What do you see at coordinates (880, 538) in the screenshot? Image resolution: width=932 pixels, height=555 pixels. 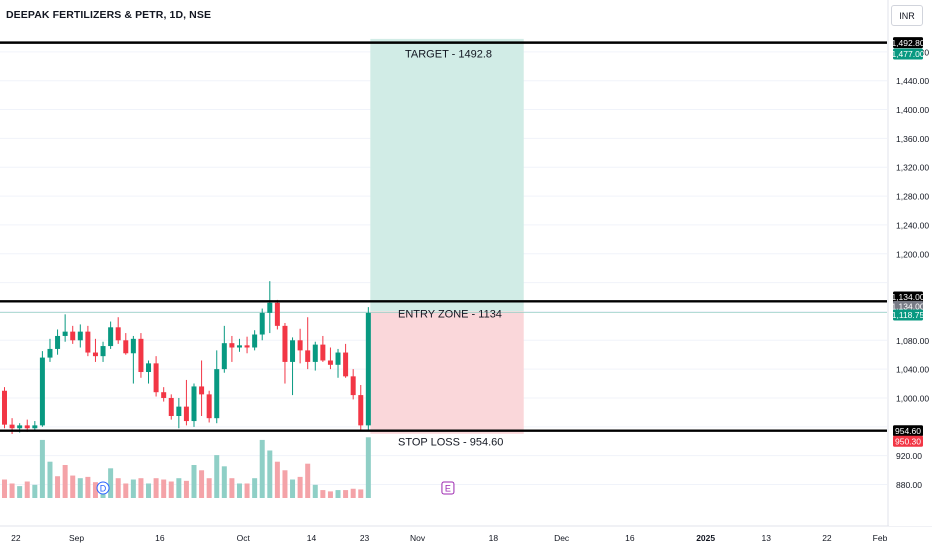 I see `time-tick-label: Feb` at bounding box center [880, 538].